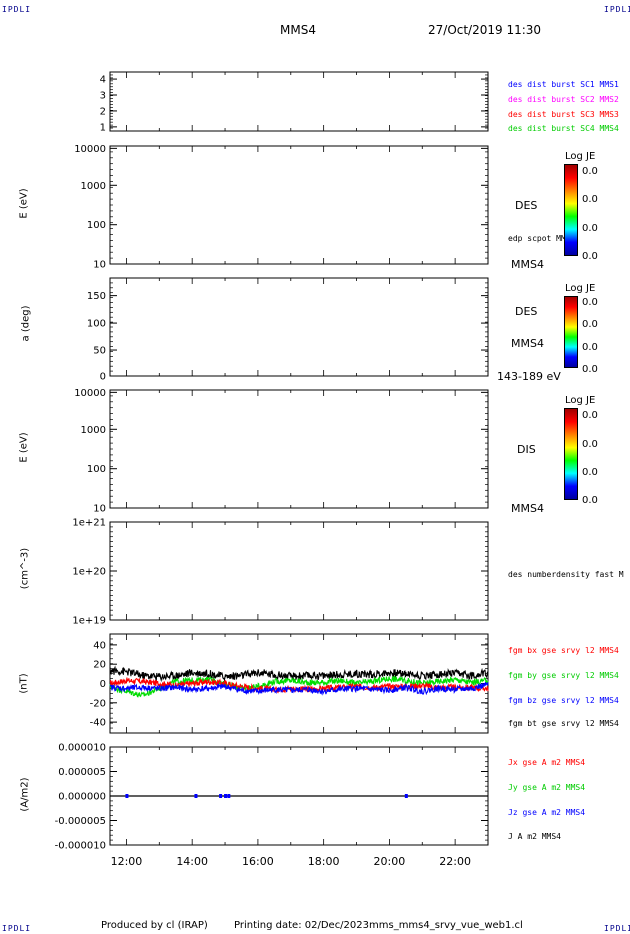 This screenshot has height=934, width=630. Describe the element at coordinates (99, 665) in the screenshot. I see `y-tick-label: 20` at that location.